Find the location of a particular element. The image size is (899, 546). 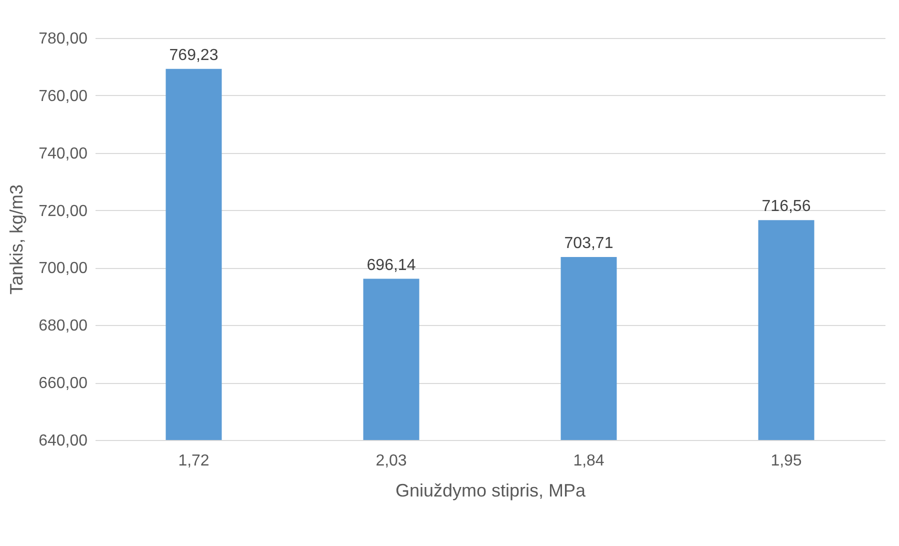

y-tick-label: 680,00 is located at coordinates (63, 326).